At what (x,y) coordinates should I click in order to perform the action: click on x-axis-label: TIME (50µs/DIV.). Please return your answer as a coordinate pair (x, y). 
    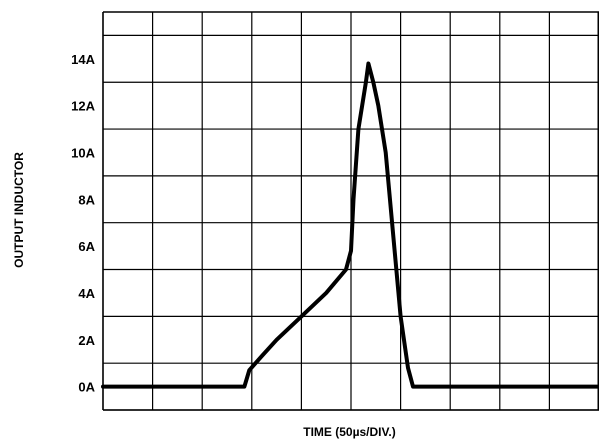
    Looking at the image, I should click on (349, 432).